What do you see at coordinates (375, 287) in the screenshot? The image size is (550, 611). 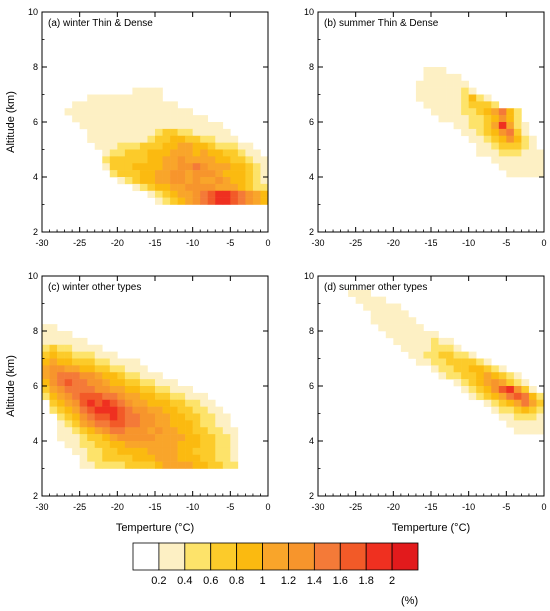 I see `panel-d-title: (d) summer other types` at bounding box center [375, 287].